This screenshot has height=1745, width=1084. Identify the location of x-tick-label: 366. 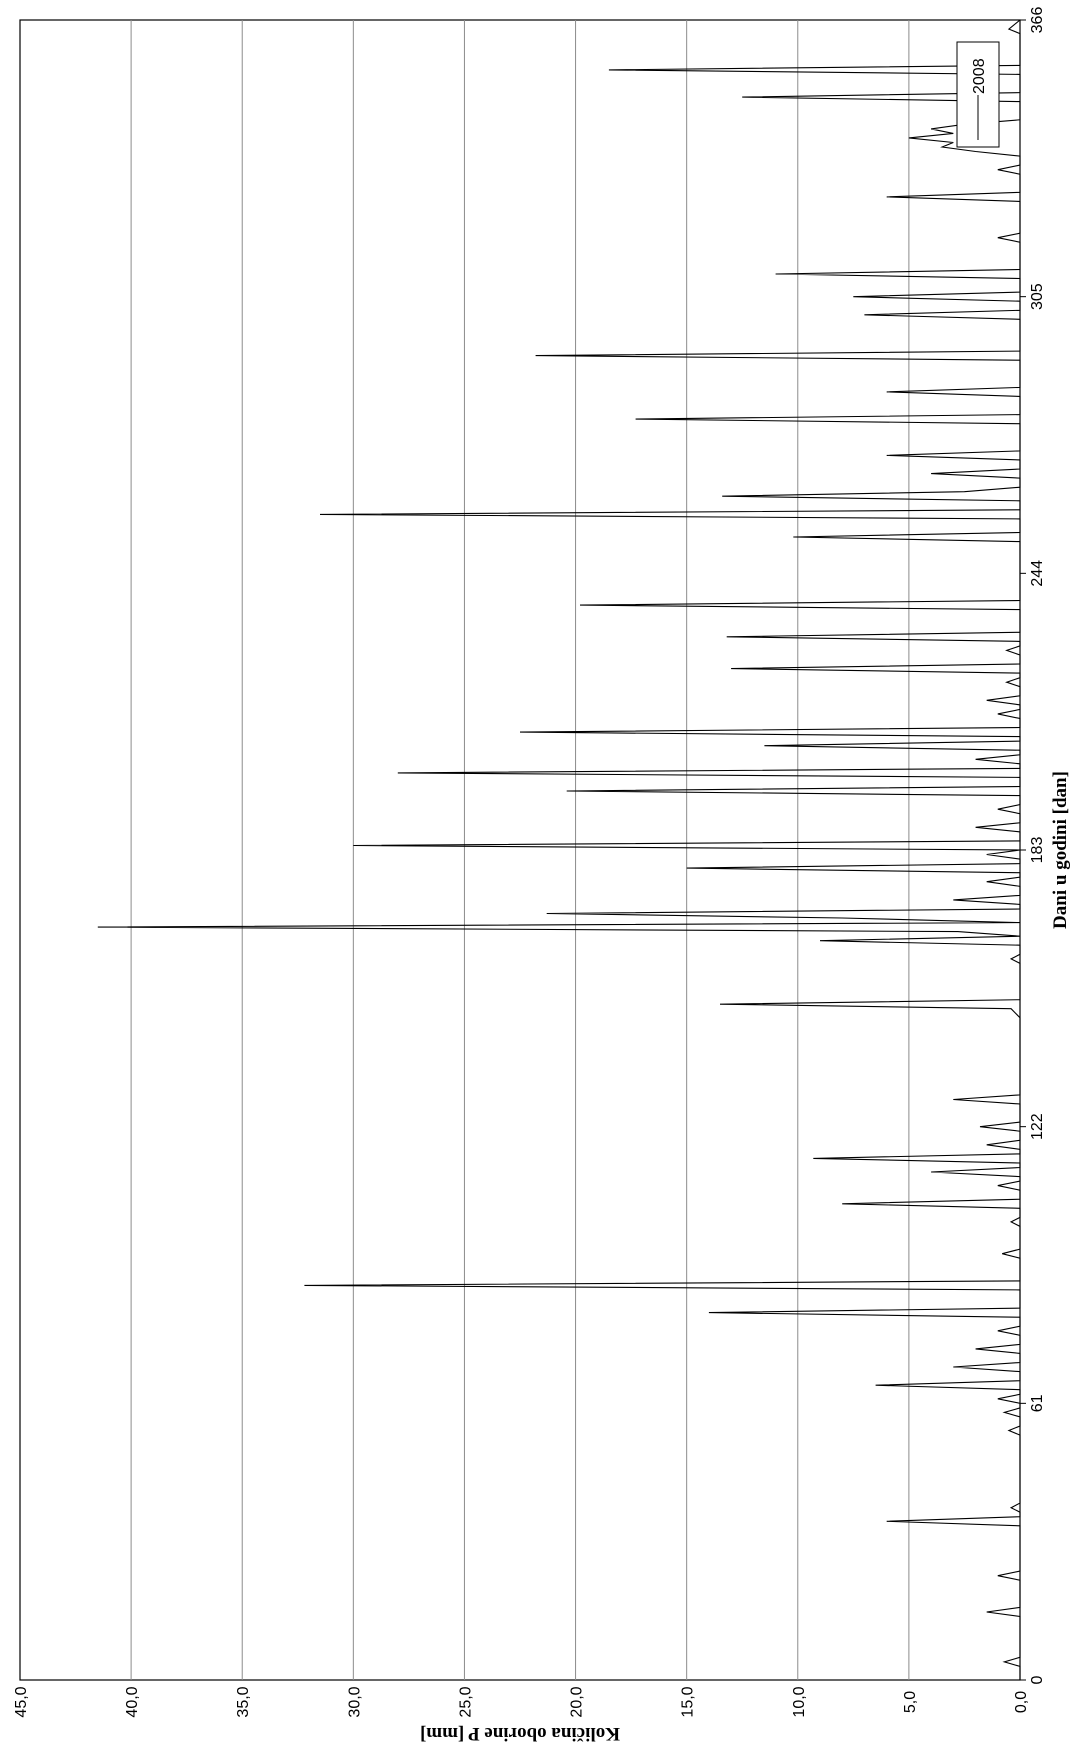
(1037, 20).